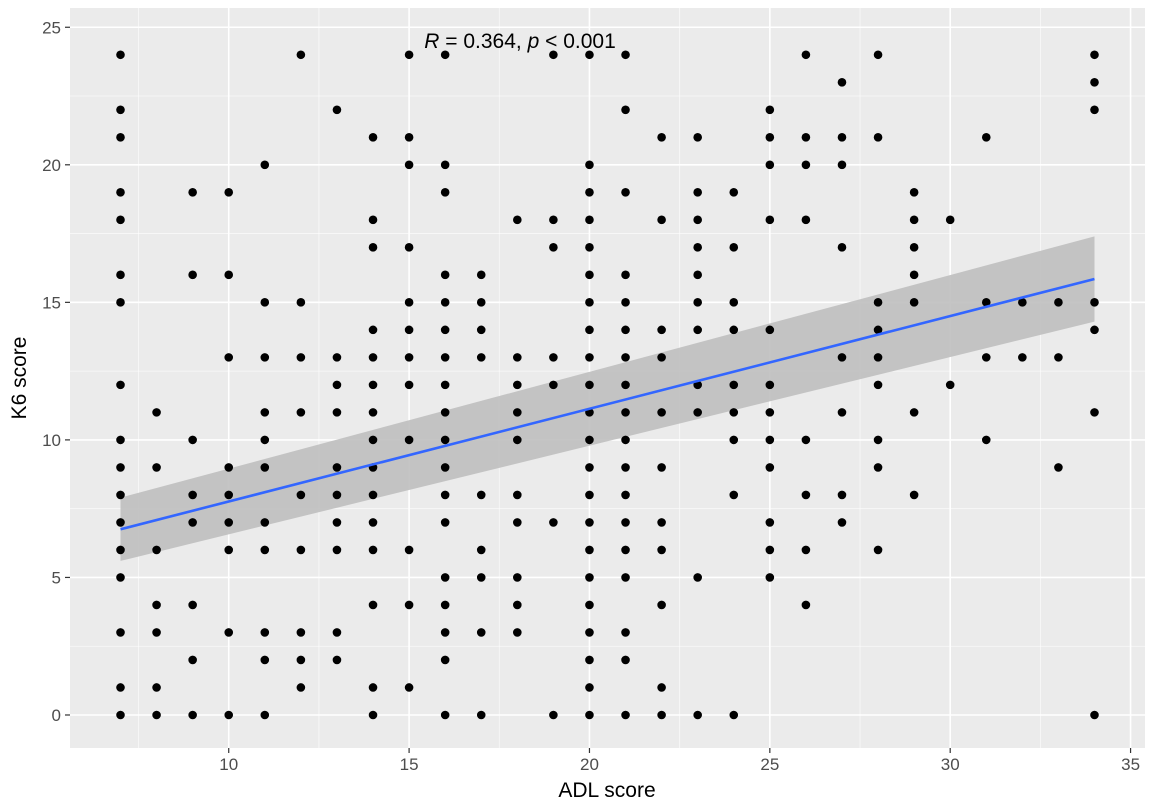 Image resolution: width=1168 pixels, height=810 pixels. Describe the element at coordinates (51, 440) in the screenshot. I see `y-tick-label: 10` at that location.